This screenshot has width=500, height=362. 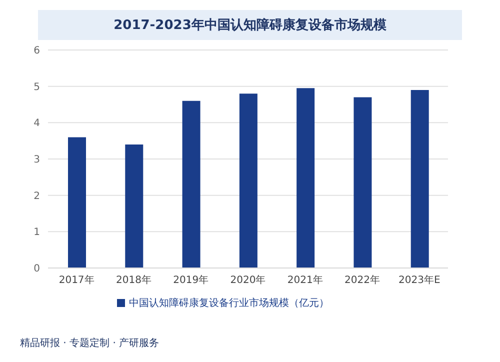 I want to click on x-tick-label: 2023年E, so click(x=419, y=280).